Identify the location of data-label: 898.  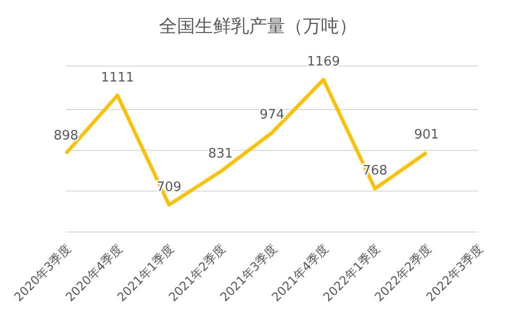
(66, 136).